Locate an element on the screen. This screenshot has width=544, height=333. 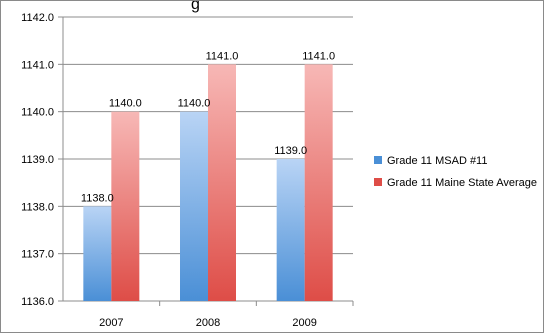
data-label: 1138.0 is located at coordinates (97, 198).